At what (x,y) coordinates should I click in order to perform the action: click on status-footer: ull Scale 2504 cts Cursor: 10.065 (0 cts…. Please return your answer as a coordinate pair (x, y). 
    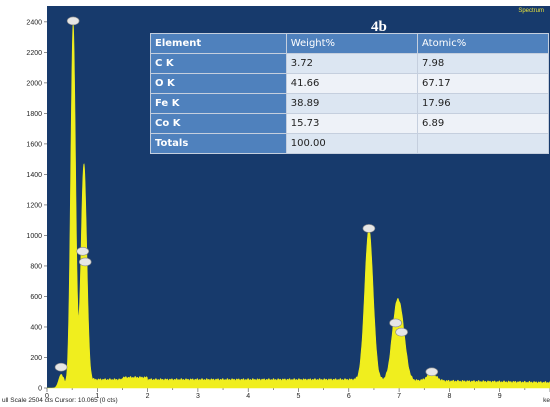
    Looking at the image, I should click on (60, 400).